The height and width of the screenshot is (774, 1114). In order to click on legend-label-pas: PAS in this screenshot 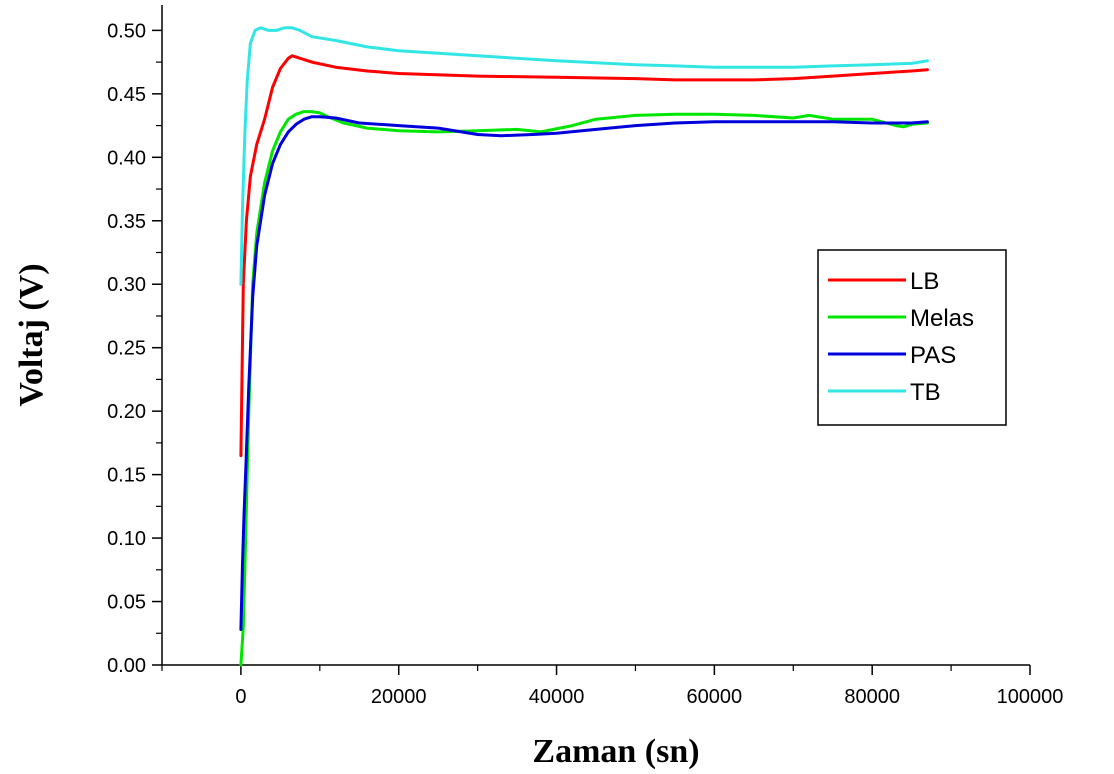, I will do `click(933, 355)`.